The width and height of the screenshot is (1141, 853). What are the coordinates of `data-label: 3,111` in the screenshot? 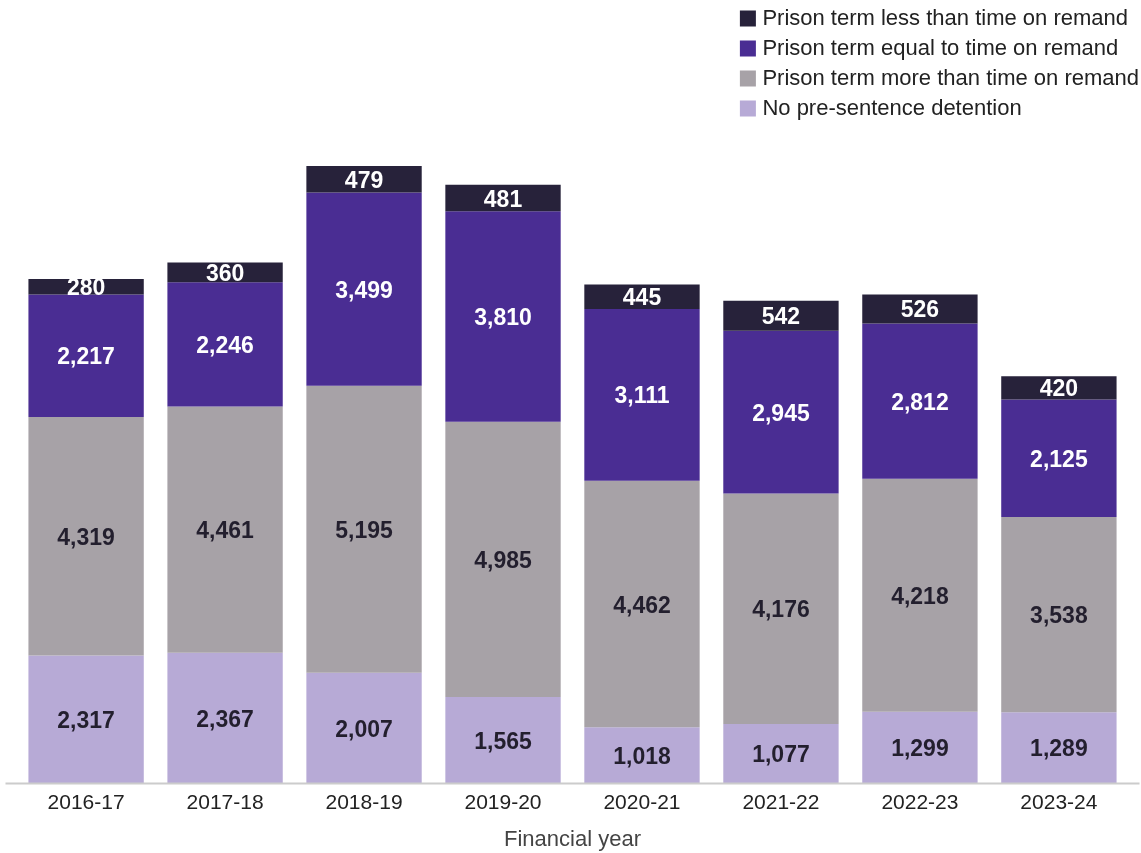 It's located at (642, 395).